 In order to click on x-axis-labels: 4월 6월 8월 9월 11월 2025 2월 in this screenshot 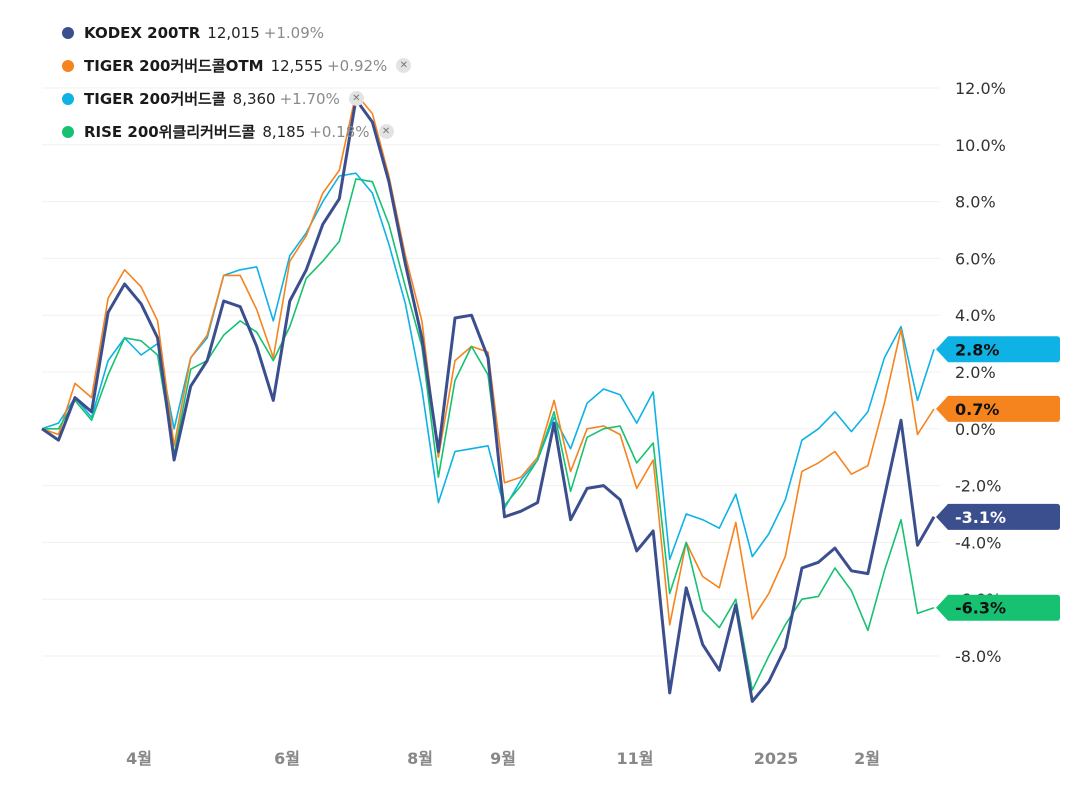, I will do `click(503, 758)`.